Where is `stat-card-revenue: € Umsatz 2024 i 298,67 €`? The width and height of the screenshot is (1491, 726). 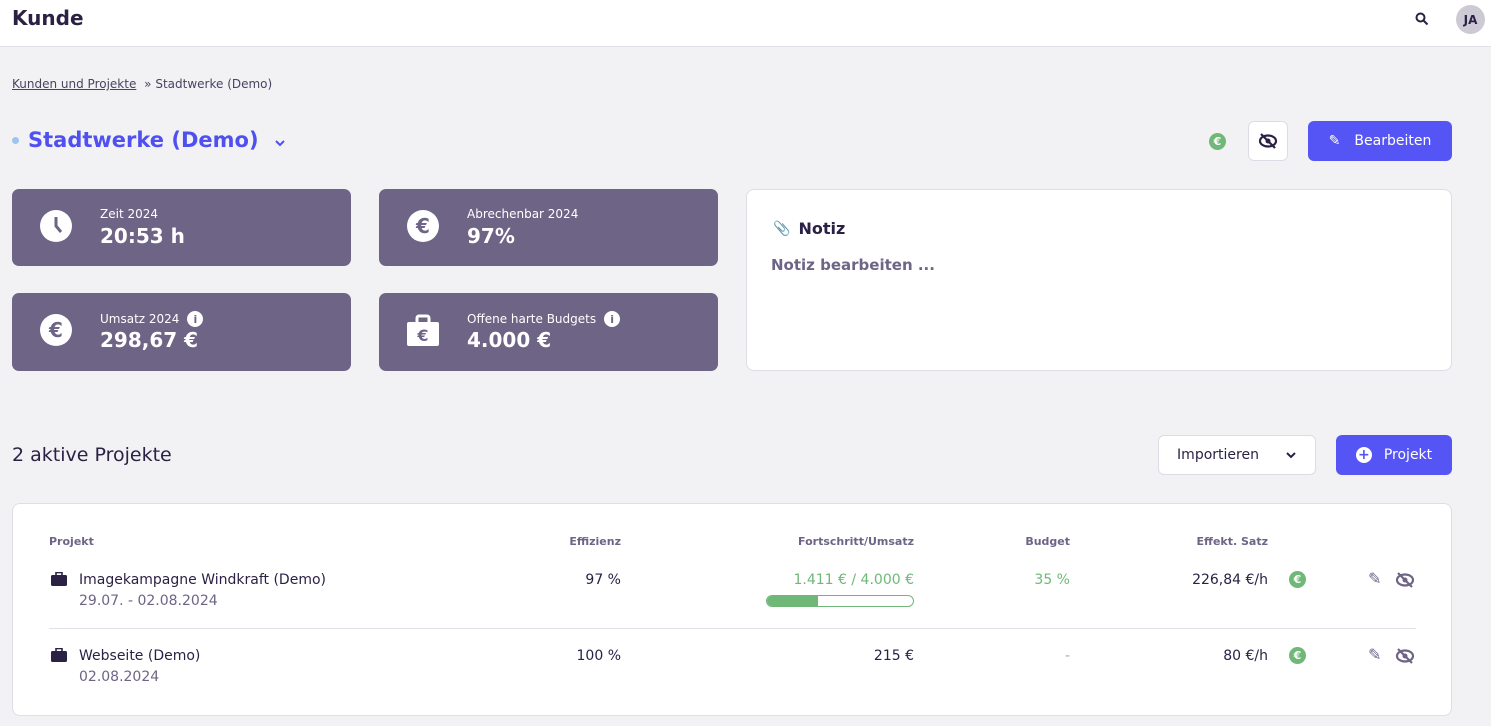 stat-card-revenue: € Umsatz 2024 i 298,67 € is located at coordinates (181, 332).